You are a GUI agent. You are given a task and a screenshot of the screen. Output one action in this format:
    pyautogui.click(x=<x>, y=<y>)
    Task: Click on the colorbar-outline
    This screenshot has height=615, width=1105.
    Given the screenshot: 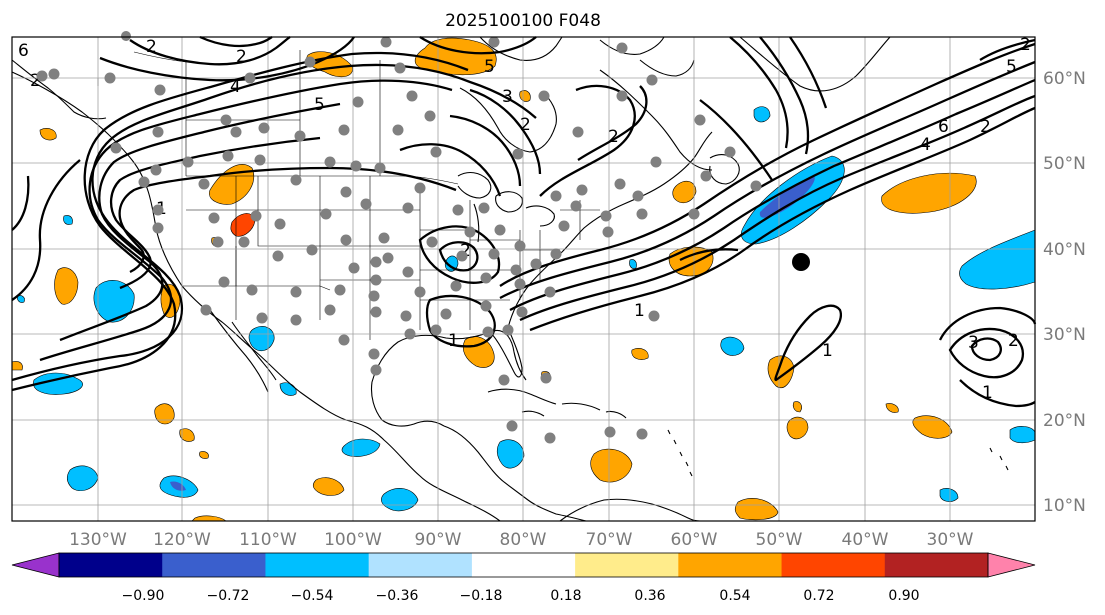 What is the action you would take?
    pyautogui.click(x=523, y=565)
    